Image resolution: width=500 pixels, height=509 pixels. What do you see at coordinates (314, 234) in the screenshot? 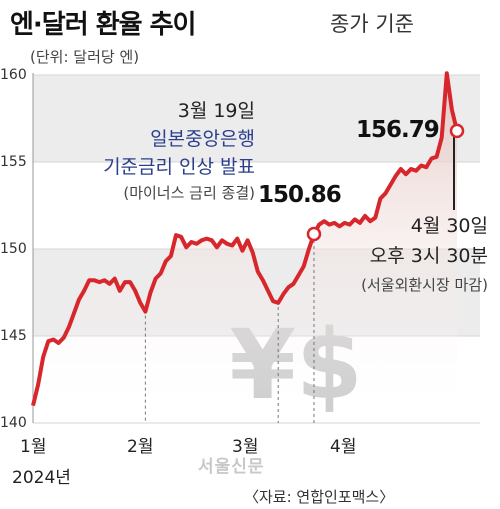
I see `boj-point` at bounding box center [314, 234].